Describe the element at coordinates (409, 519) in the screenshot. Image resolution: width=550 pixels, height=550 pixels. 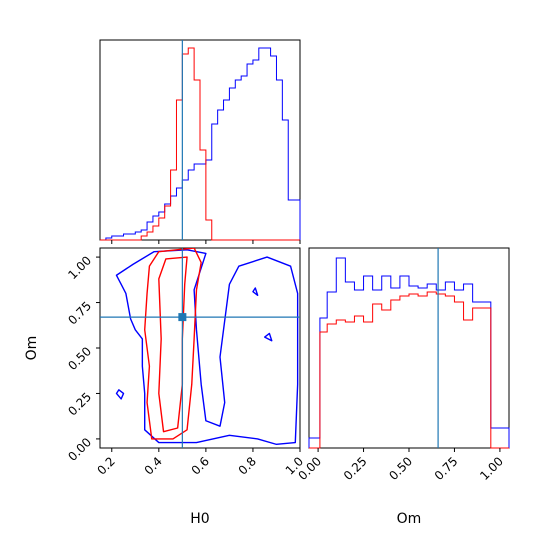
I see `xlabel-om: Om` at that location.